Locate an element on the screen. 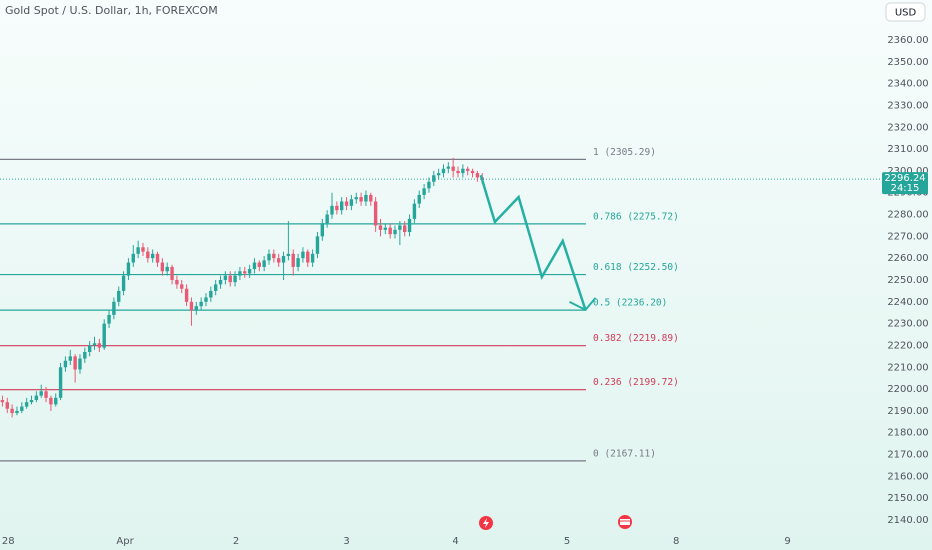 The width and height of the screenshot is (932, 550). currency-label: USD is located at coordinates (906, 13).